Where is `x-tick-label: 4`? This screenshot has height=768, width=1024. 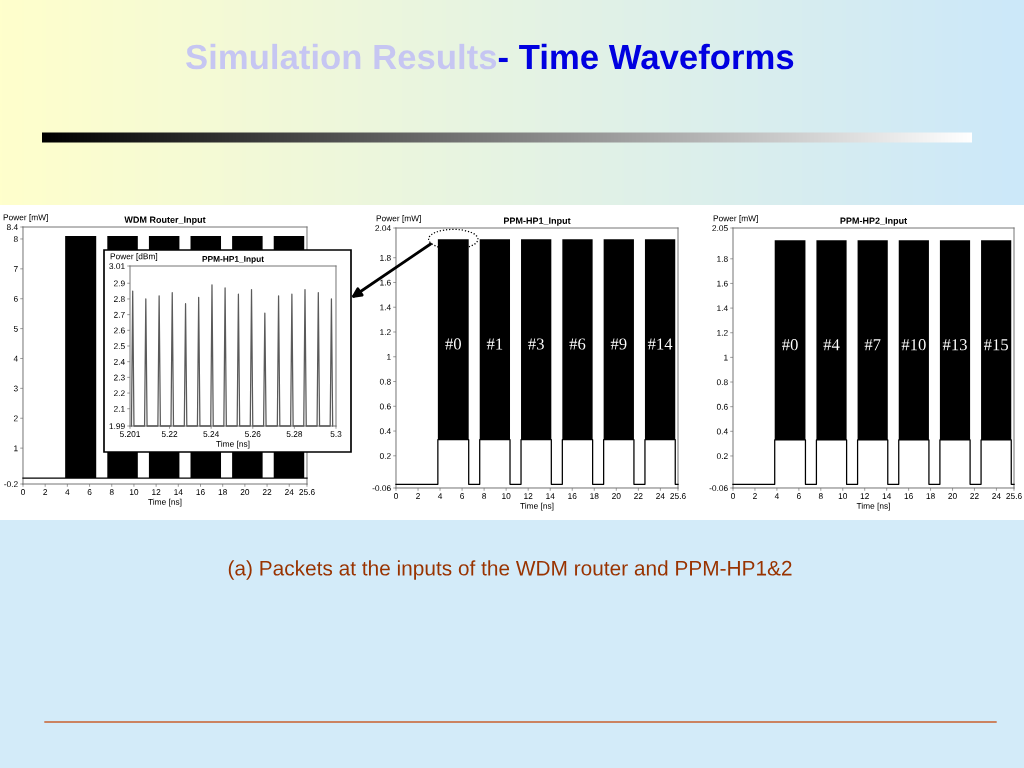 x-tick-label: 4 is located at coordinates (440, 496).